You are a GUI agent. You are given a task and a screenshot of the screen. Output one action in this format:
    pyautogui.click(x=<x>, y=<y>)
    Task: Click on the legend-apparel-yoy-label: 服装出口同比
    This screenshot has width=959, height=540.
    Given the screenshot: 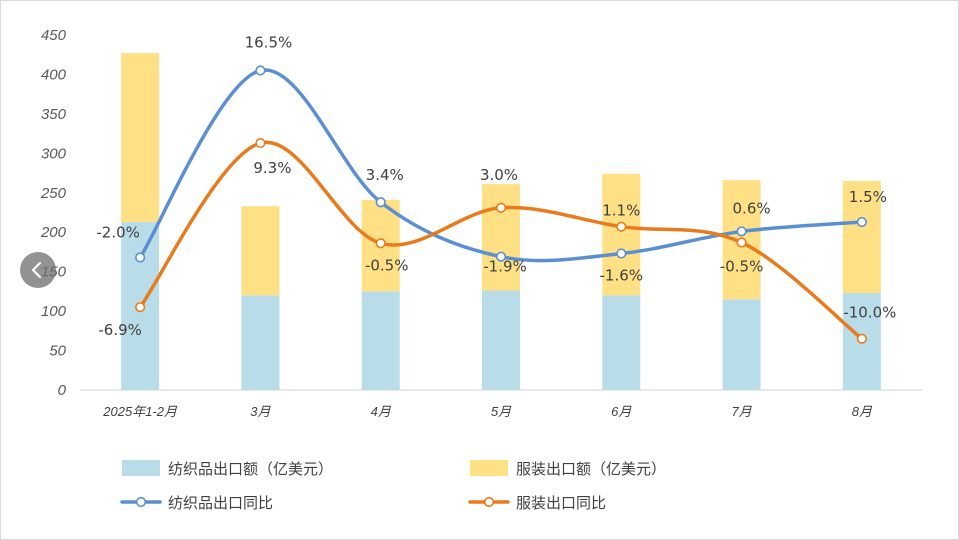 What is the action you would take?
    pyautogui.click(x=561, y=503)
    